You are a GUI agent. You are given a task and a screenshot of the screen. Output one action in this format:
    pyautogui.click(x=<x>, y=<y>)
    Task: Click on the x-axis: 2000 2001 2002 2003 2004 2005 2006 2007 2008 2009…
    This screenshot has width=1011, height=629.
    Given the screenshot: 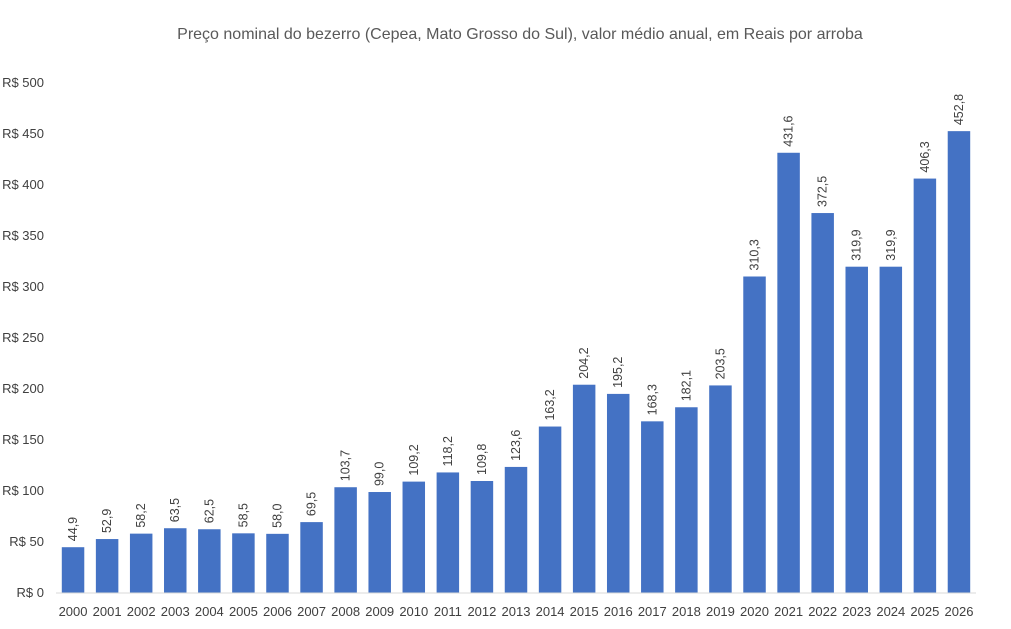 What is the action you would take?
    pyautogui.click(x=516, y=605)
    